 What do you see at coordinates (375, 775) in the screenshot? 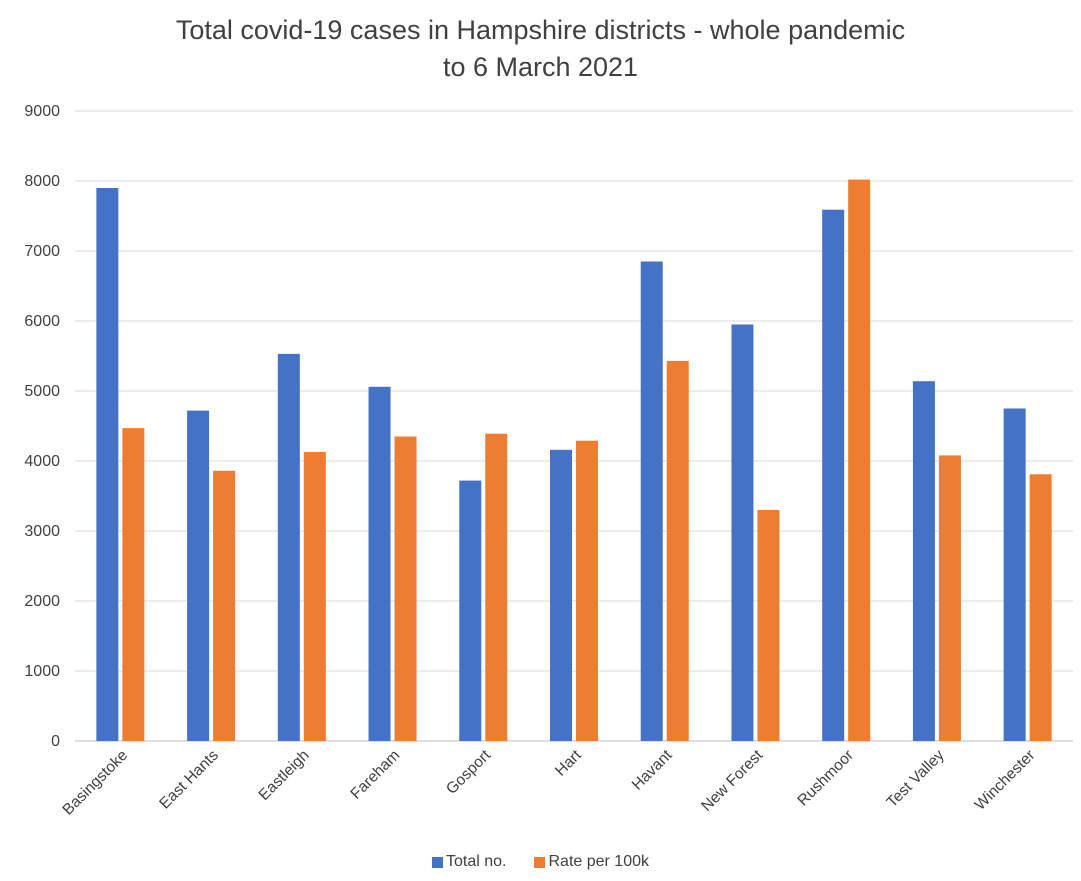
I see `x-tick-label: Fareham` at bounding box center [375, 775].